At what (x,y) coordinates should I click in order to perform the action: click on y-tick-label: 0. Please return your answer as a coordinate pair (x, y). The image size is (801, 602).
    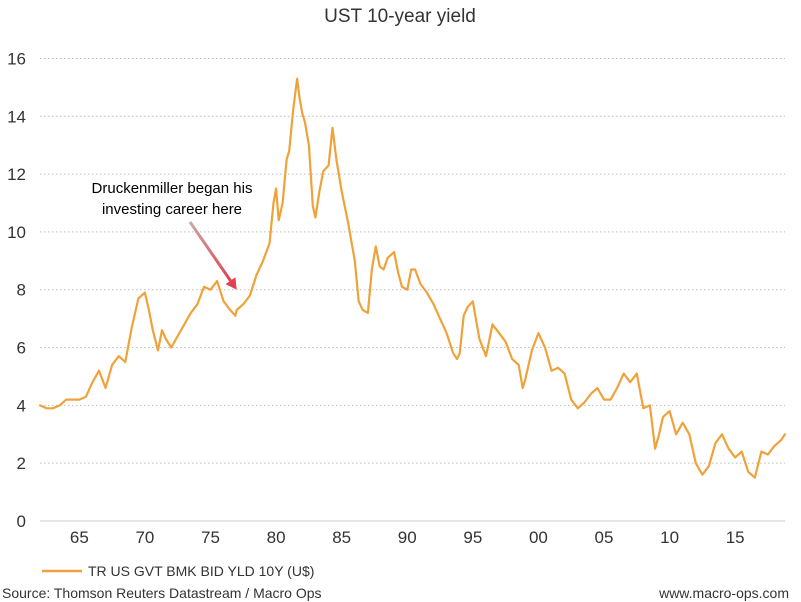
    Looking at the image, I should click on (21, 521).